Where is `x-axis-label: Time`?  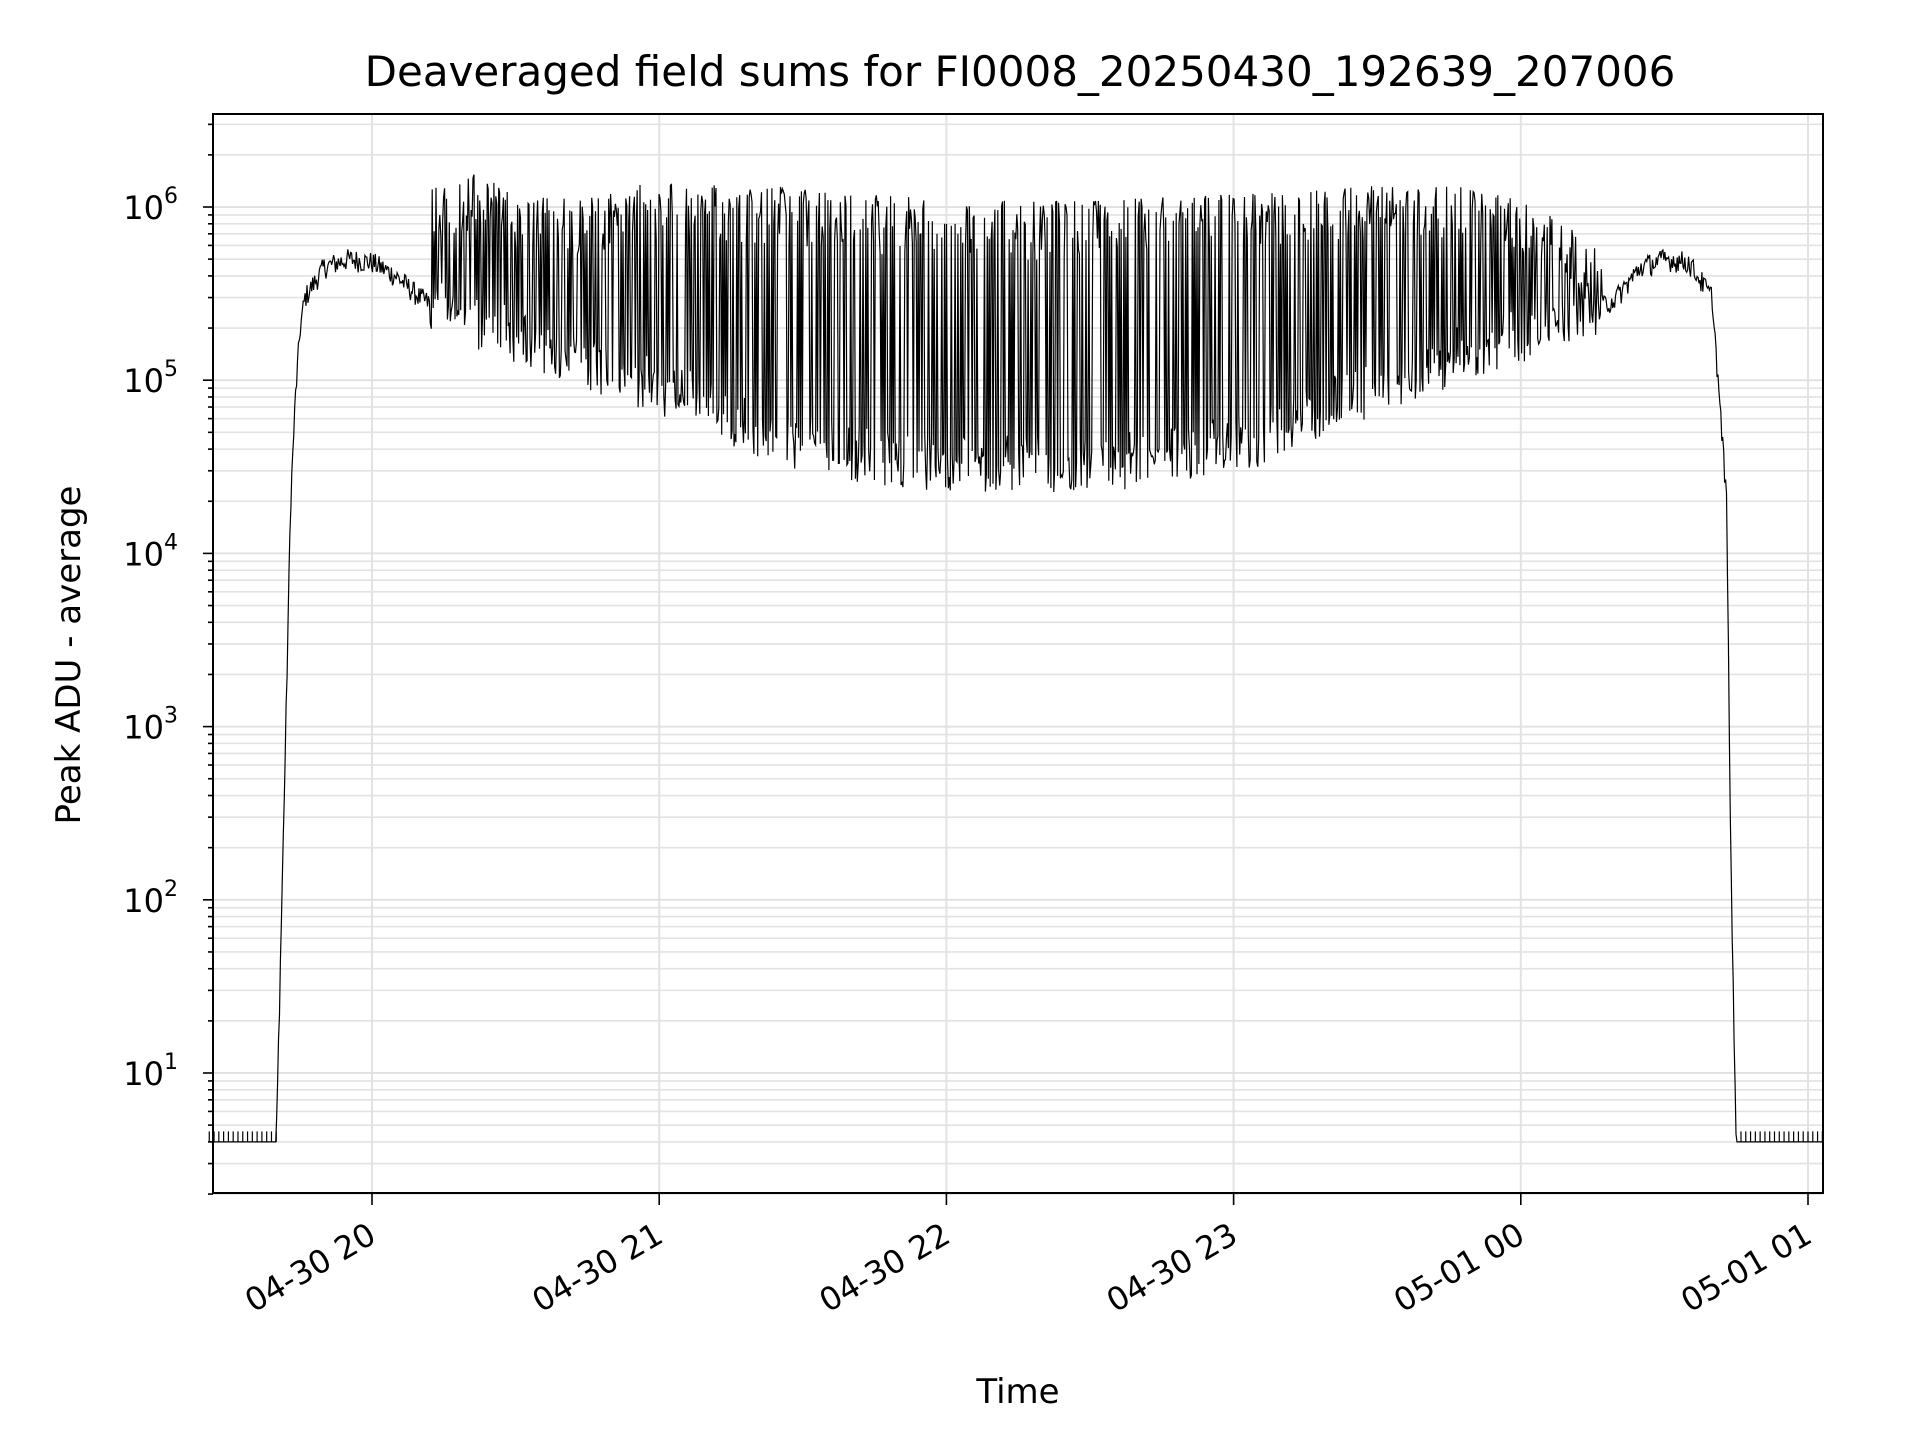 x-axis-label: Time is located at coordinates (1017, 1392).